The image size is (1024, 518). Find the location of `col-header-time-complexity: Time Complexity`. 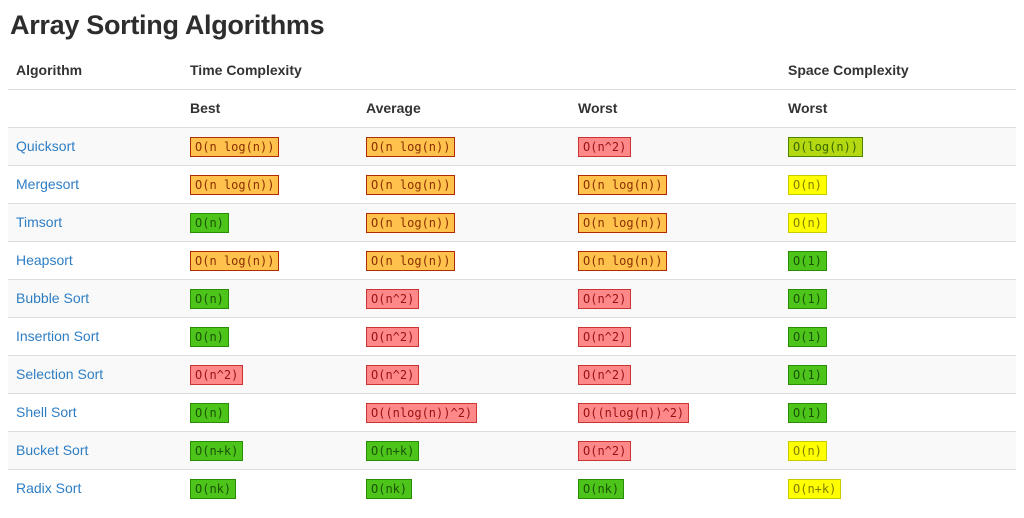

col-header-time-complexity: Time Complexity is located at coordinates (246, 70).